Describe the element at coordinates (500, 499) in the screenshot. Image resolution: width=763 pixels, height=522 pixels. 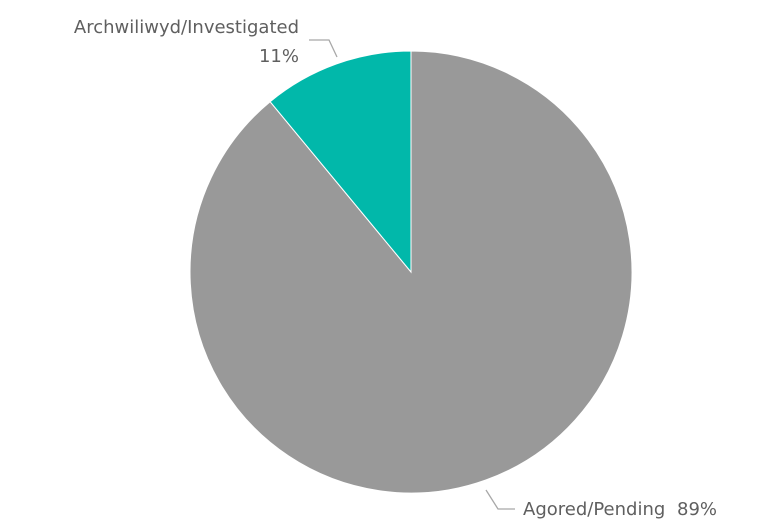
I see `leader-line-pending` at that location.